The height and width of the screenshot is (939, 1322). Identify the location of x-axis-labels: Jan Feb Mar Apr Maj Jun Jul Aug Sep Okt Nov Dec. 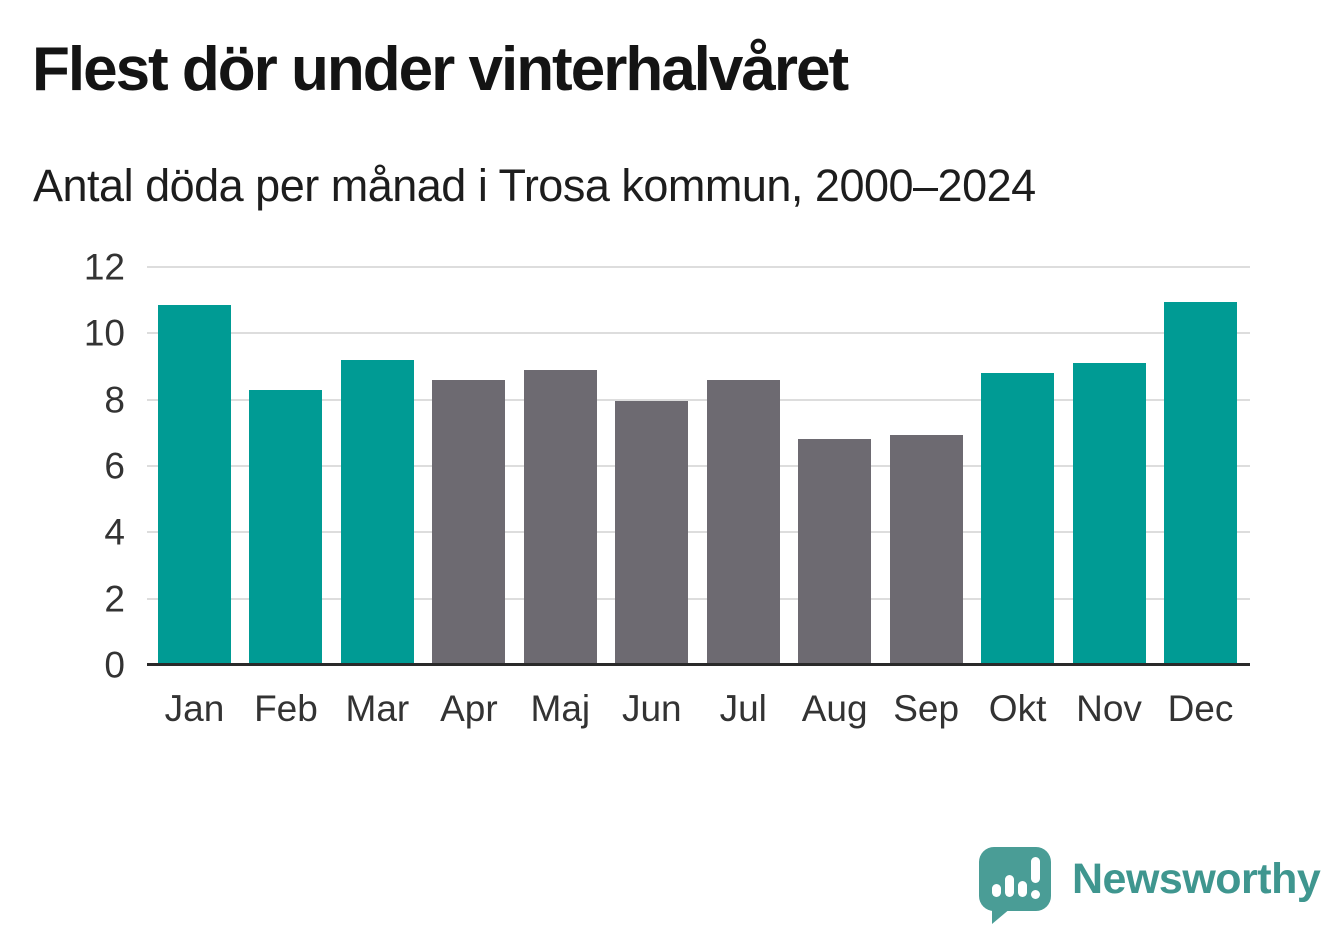
(697, 697).